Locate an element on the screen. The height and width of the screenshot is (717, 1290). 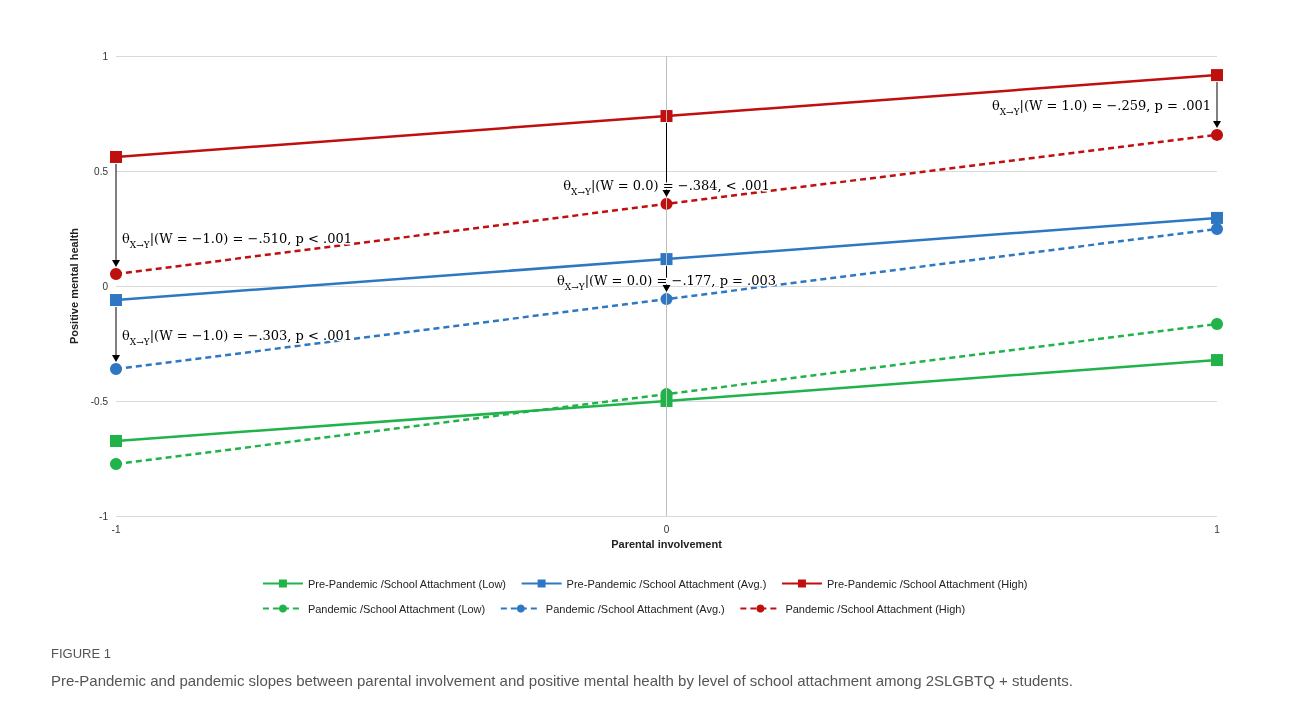
y-tick-label: -0.5 is located at coordinates (99, 401).